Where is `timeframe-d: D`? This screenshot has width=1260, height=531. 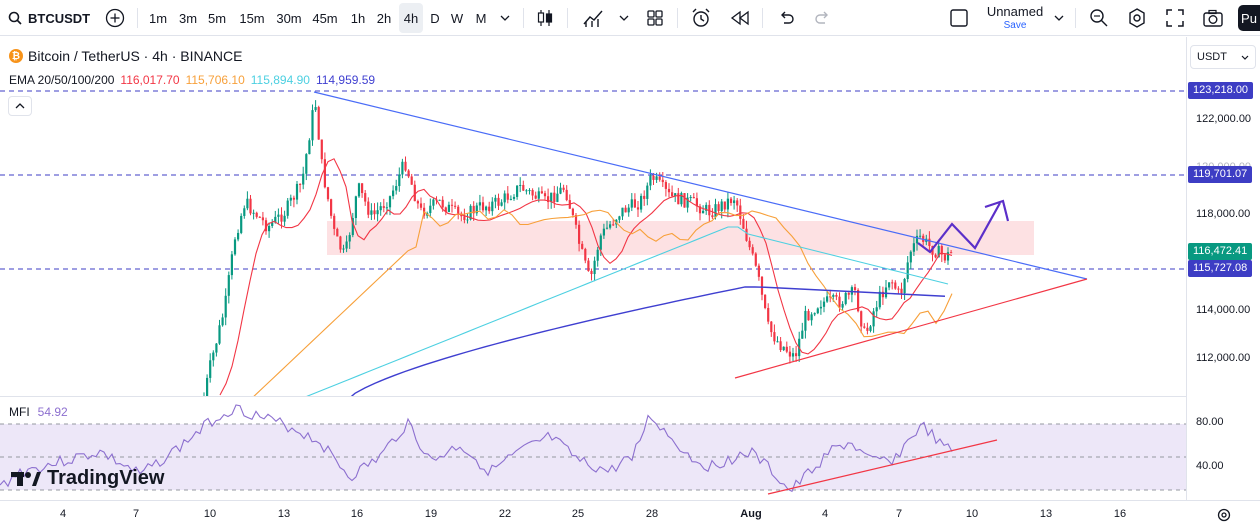 timeframe-d: D is located at coordinates (435, 18).